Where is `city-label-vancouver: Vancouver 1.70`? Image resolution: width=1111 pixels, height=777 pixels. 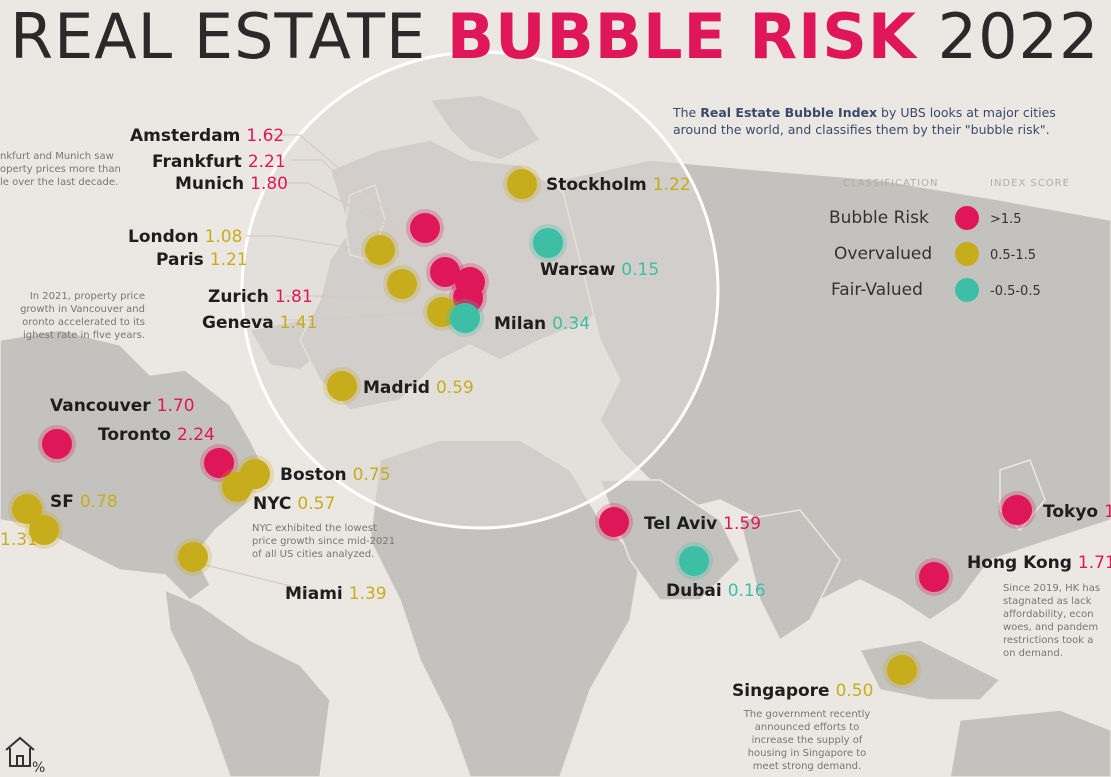
city-label-vancouver: Vancouver 1.70 is located at coordinates (122, 406).